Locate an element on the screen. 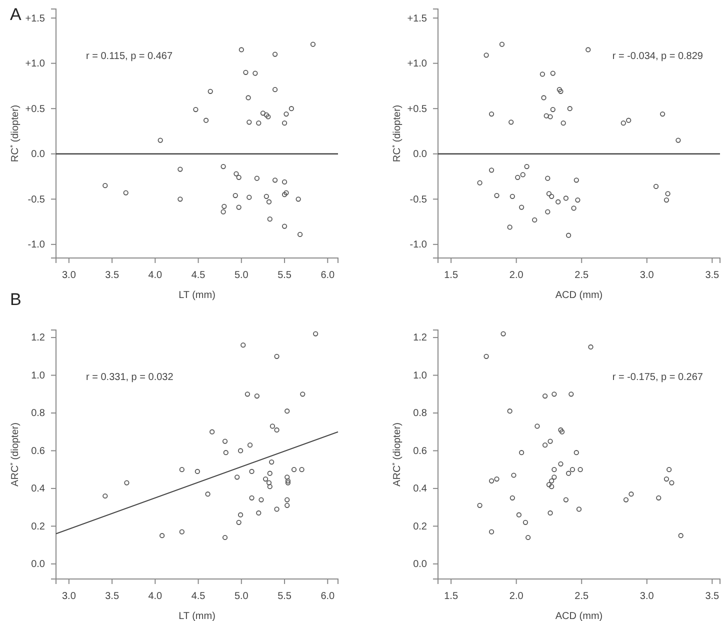 The image size is (727, 621). x-tick-label: 1.5 is located at coordinates (451, 596).